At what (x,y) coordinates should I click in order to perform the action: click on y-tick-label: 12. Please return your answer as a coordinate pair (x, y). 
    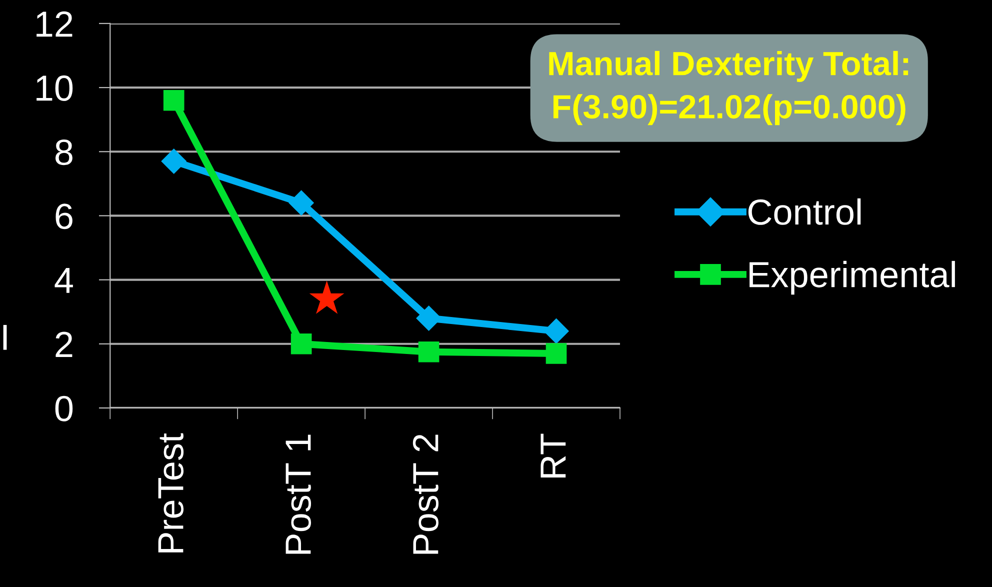
    Looking at the image, I should click on (54, 24).